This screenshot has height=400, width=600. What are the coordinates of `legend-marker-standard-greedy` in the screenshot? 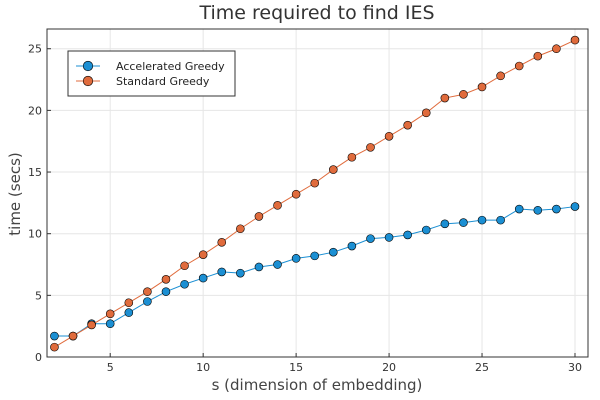 It's located at (88, 81).